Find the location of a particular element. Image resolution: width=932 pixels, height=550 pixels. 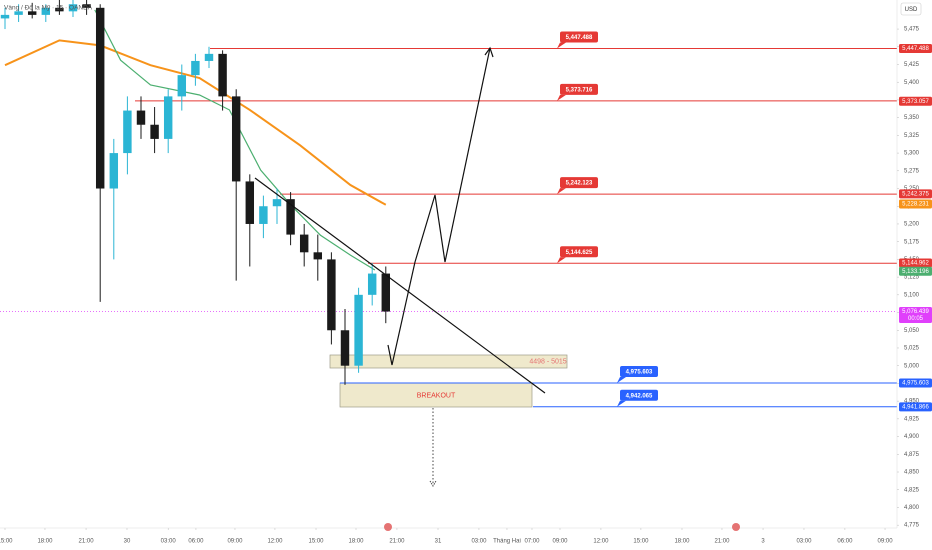

x-tick-label: 18:00 is located at coordinates (682, 542).